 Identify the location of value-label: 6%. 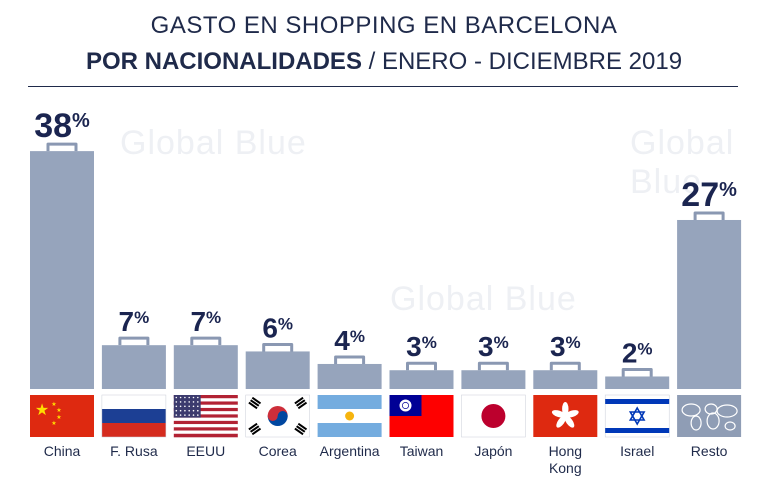
(277, 327).